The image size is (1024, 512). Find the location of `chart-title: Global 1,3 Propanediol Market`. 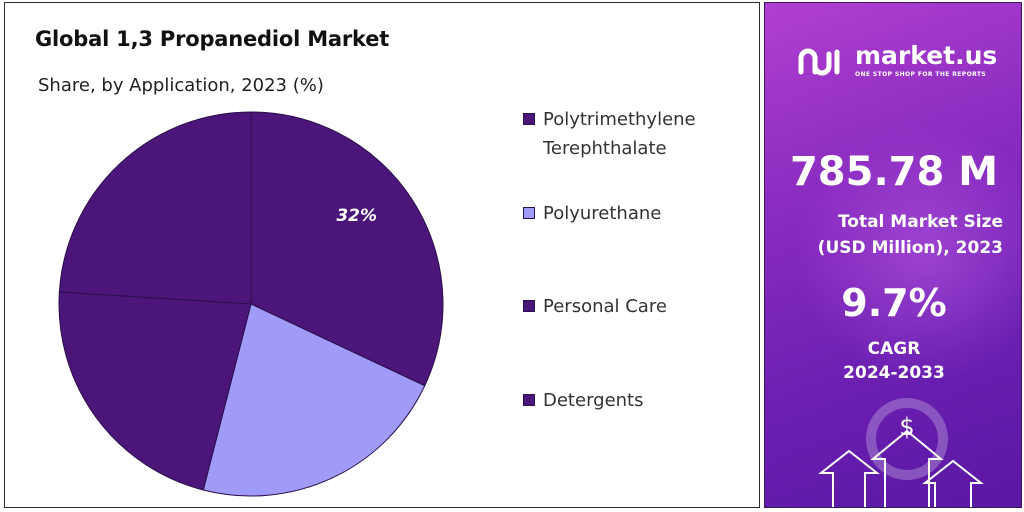

chart-title: Global 1,3 Propanediol Market is located at coordinates (212, 39).